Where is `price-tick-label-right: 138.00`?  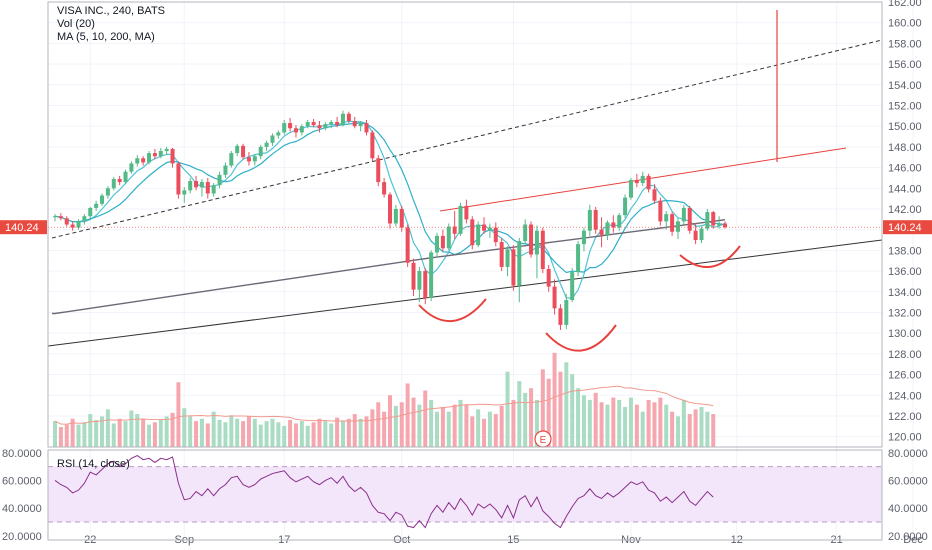
price-tick-label-right: 138.00 is located at coordinates (905, 251).